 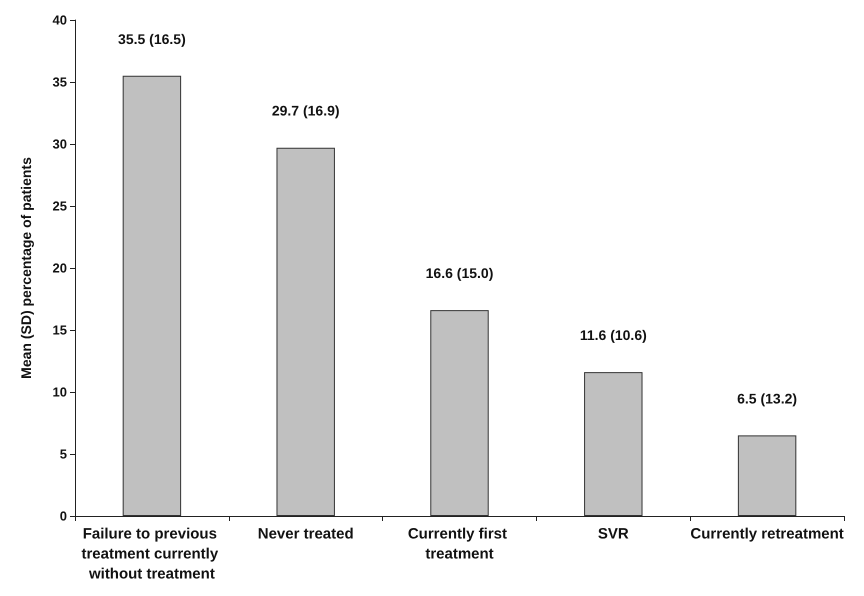 What do you see at coordinates (59, 206) in the screenshot?
I see `y-tick-label: 25` at bounding box center [59, 206].